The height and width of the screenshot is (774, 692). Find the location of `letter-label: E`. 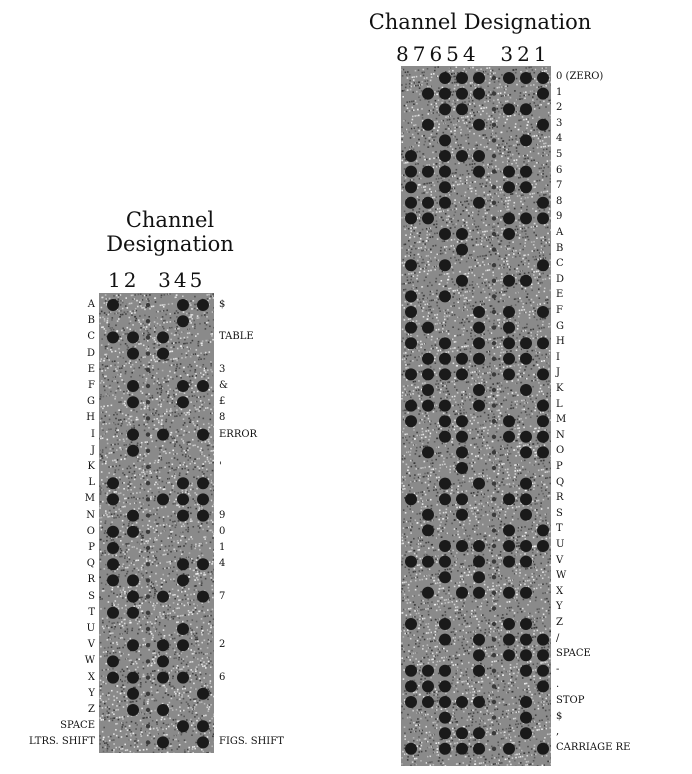

letter-label: E is located at coordinates (91, 369).